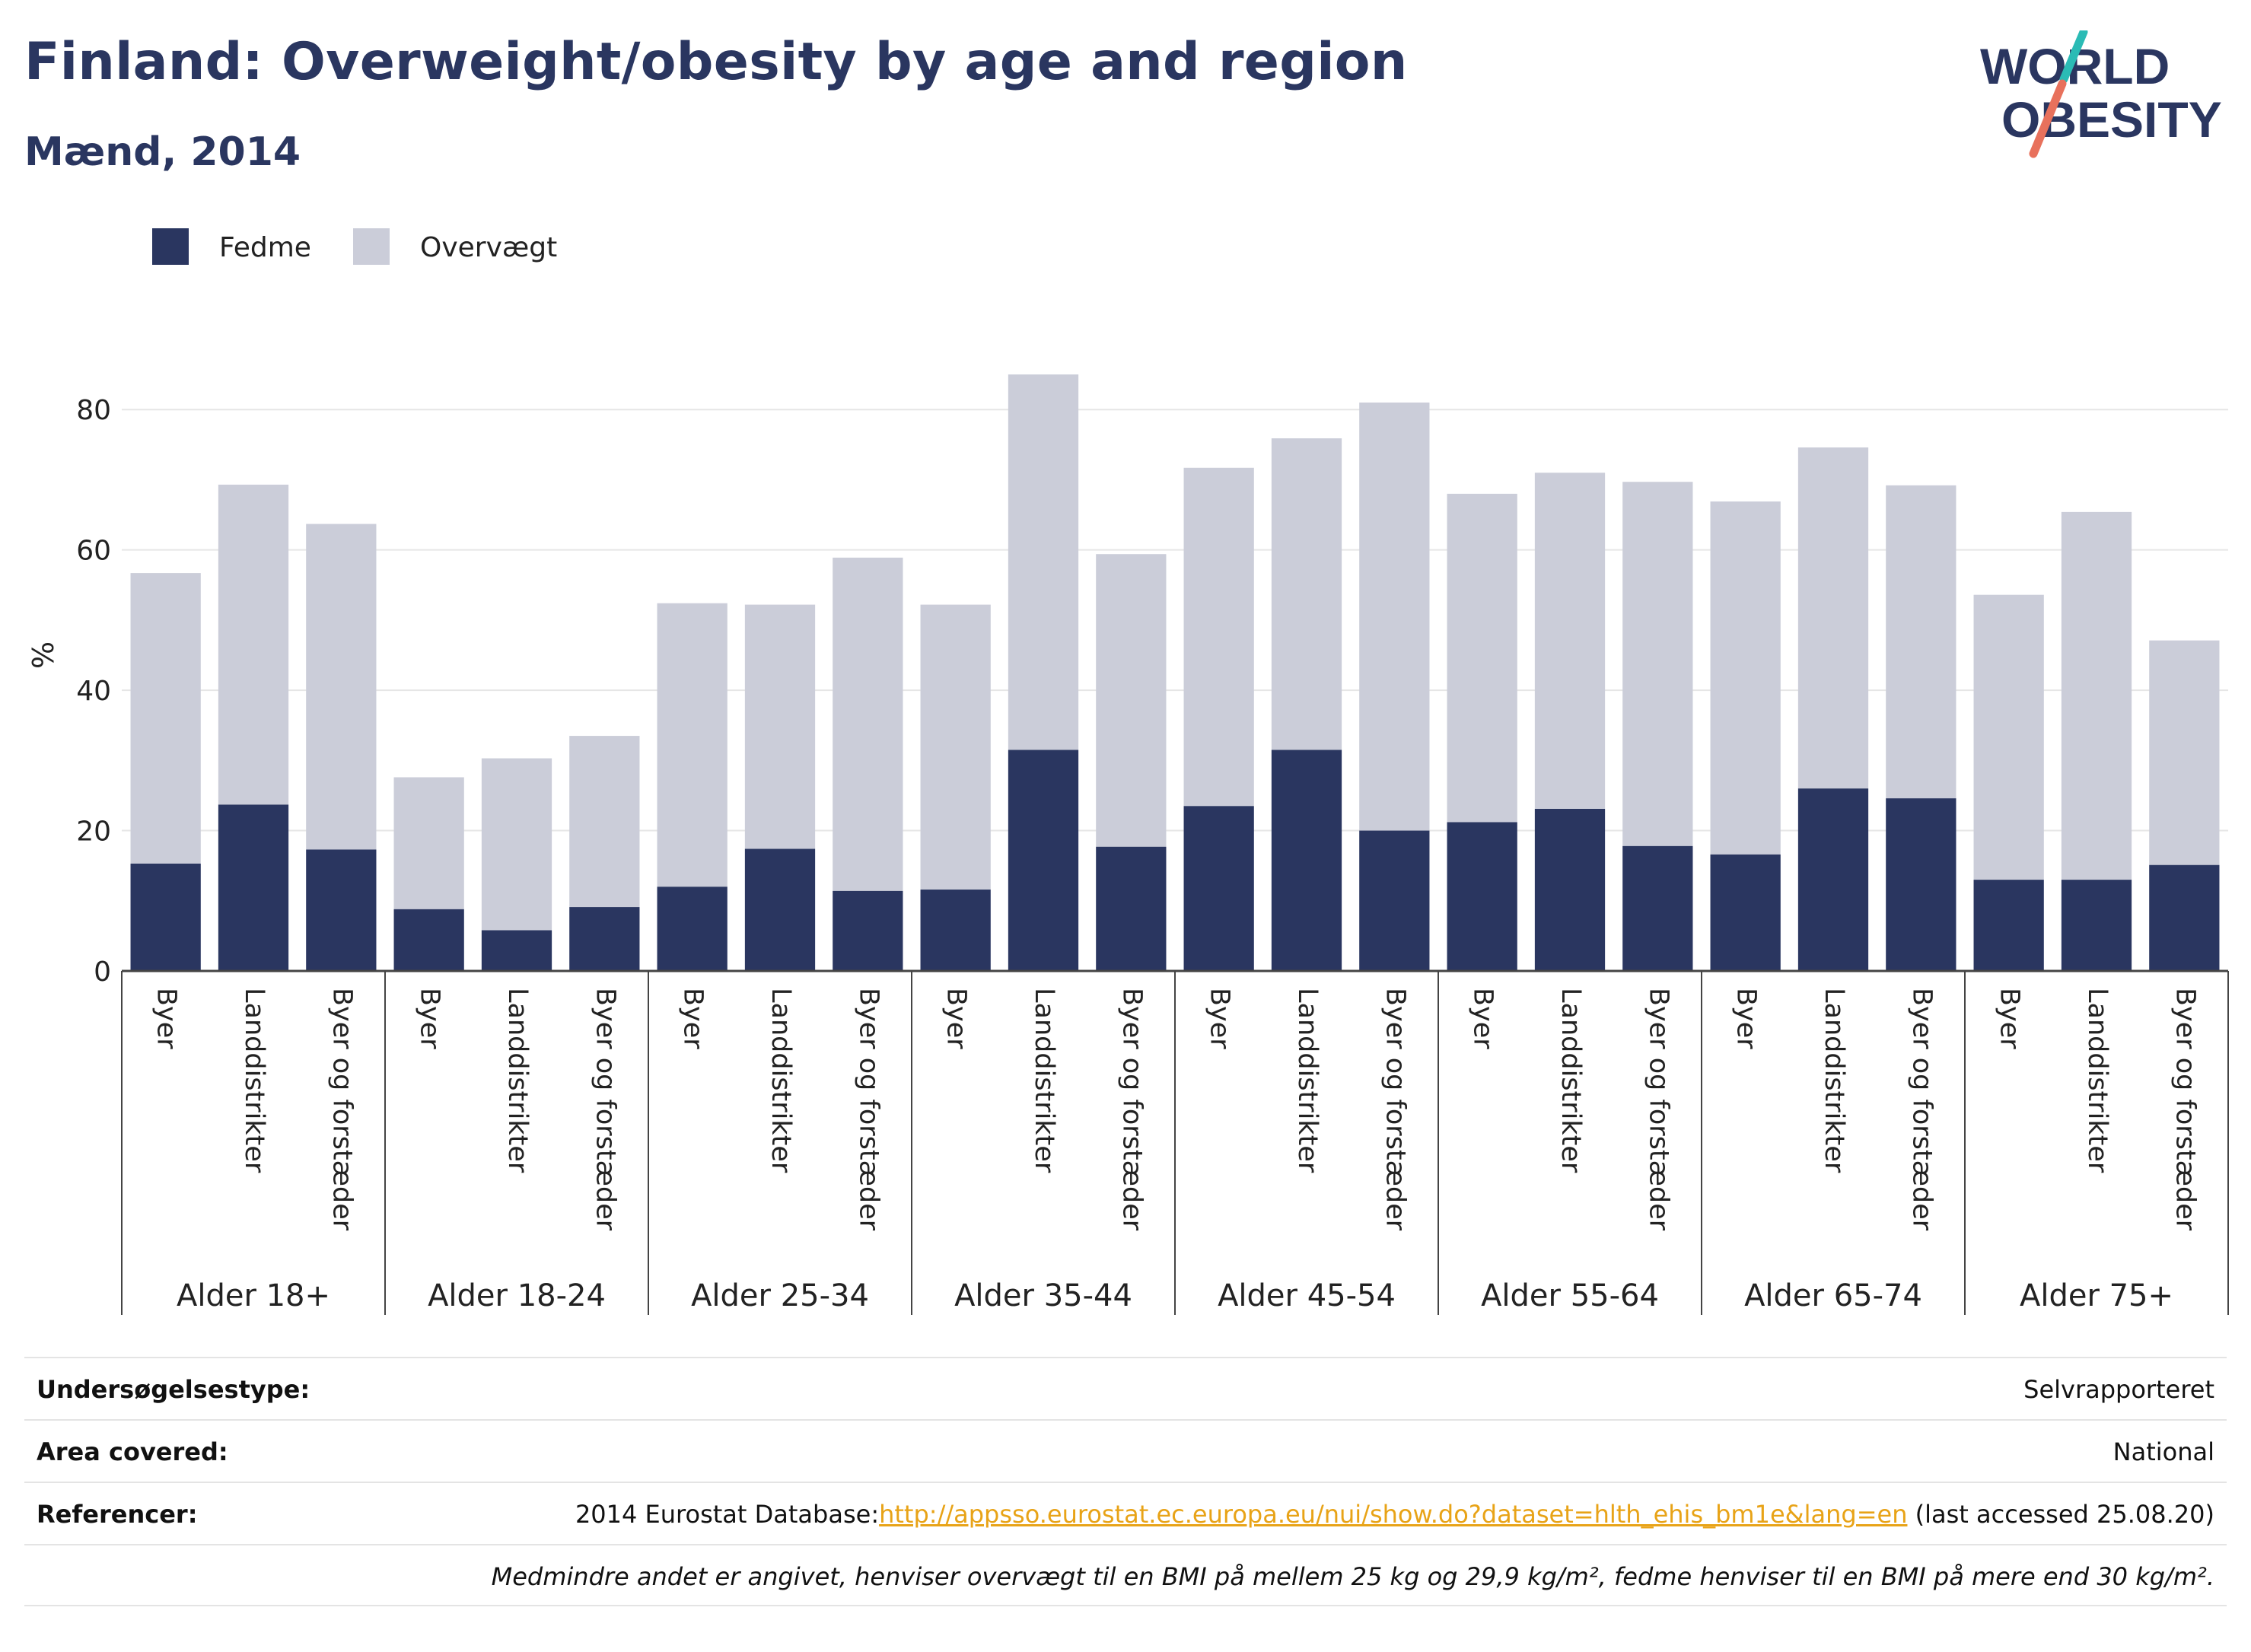  What do you see at coordinates (2048, 118) in the screenshot?
I see `logo-slash-coral` at bounding box center [2048, 118].